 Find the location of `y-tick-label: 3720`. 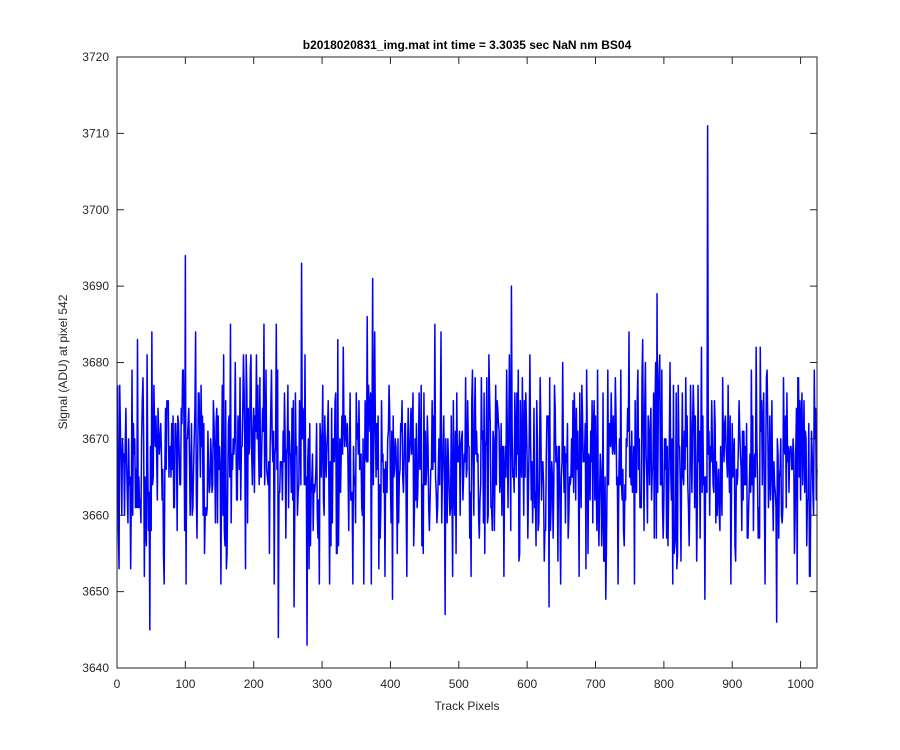

y-tick-label: 3720 is located at coordinates (95, 57).